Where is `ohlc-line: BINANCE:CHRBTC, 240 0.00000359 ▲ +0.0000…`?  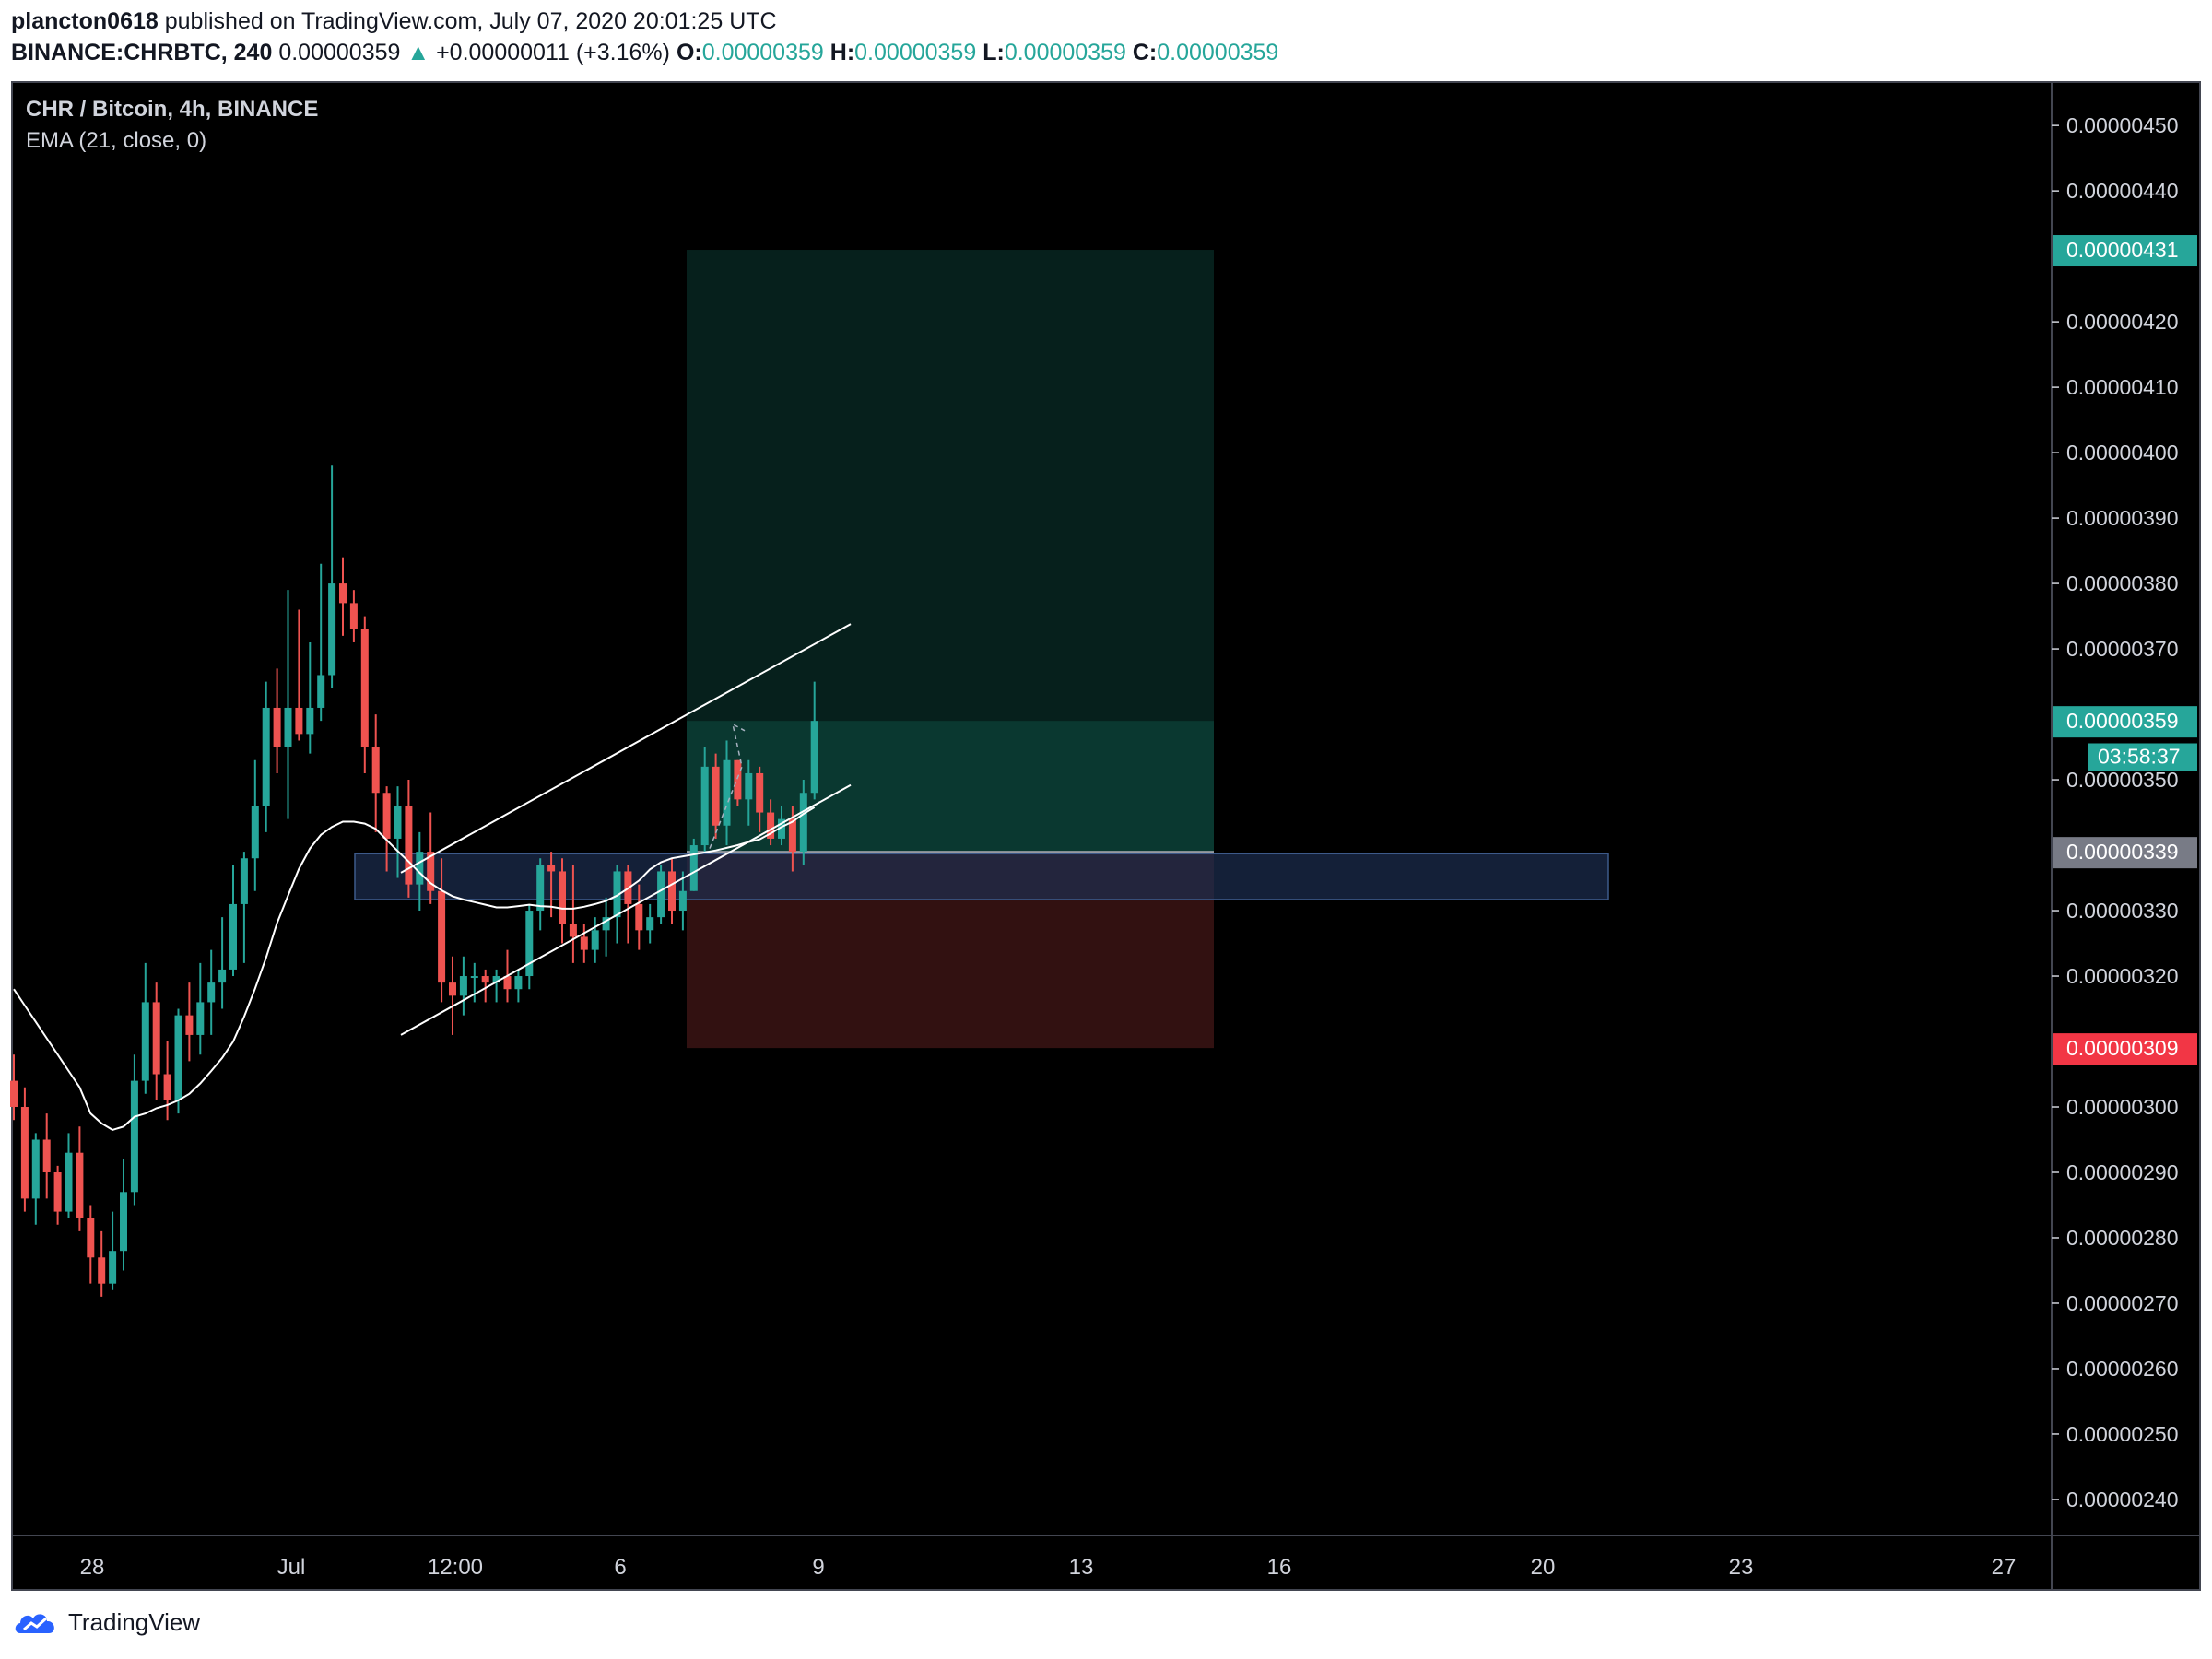 ohlc-line: BINANCE:CHRBTC, 240 0.00000359 ▲ +0.0000… is located at coordinates (644, 52).